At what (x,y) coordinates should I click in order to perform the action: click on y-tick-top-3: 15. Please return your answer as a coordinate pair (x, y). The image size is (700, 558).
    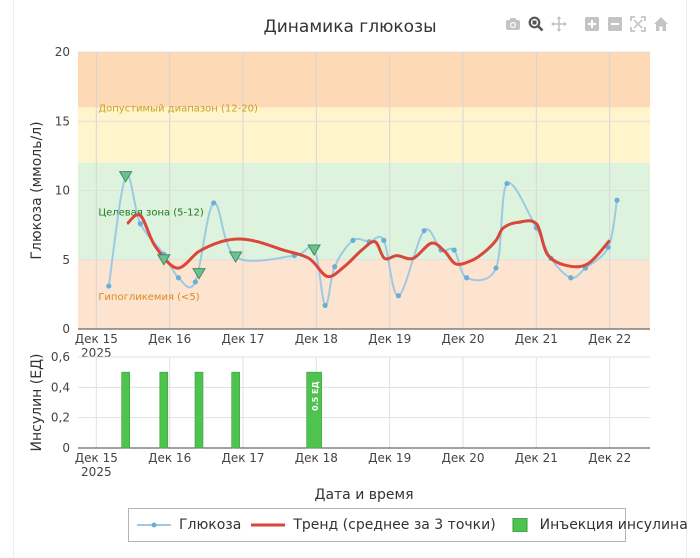
    Looking at the image, I should click on (62, 121).